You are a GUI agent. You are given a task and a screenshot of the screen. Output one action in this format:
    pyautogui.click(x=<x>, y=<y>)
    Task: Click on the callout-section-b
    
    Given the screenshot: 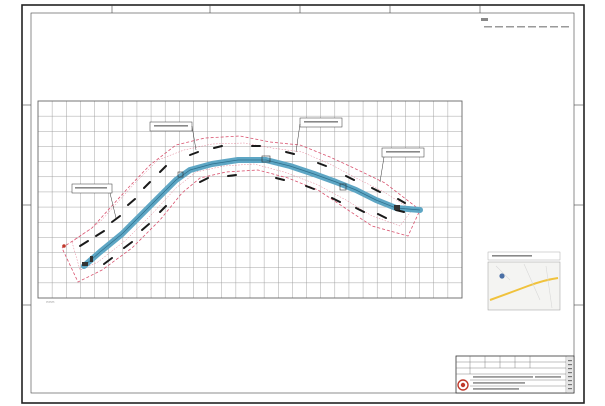 What is the action you would take?
    pyautogui.click(x=173, y=136)
    